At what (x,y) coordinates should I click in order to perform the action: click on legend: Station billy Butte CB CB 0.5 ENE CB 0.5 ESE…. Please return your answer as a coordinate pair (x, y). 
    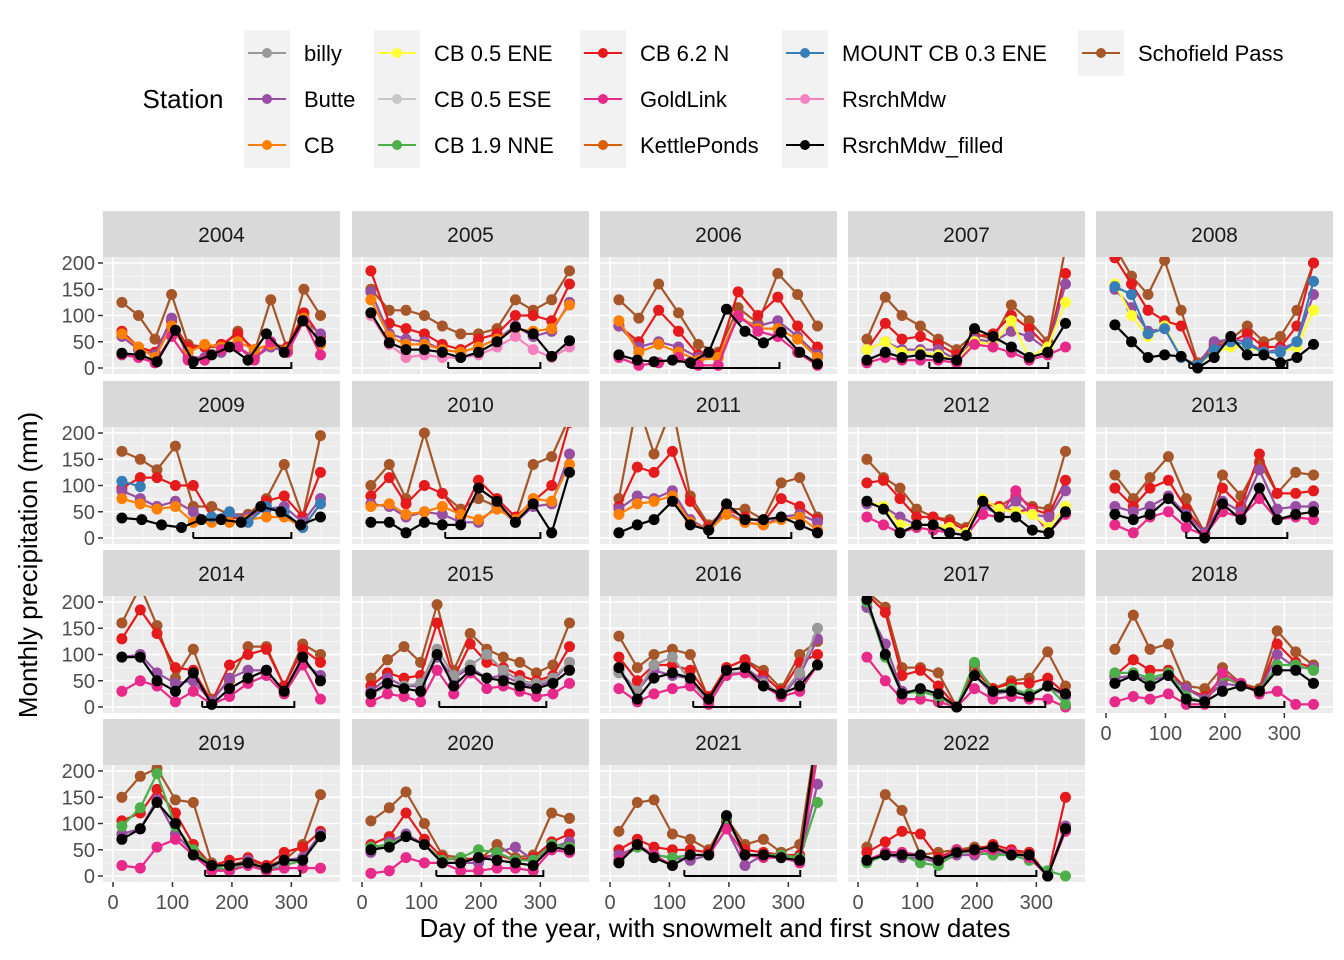
    Looking at the image, I should click on (713, 99).